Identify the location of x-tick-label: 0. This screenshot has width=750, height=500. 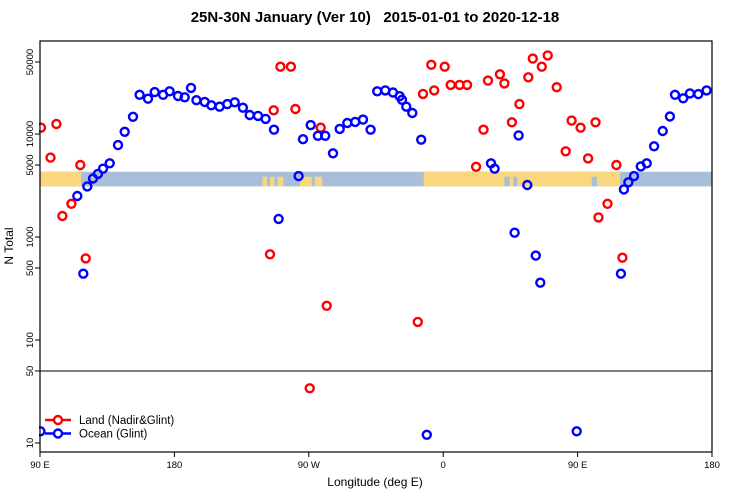
(443, 465).